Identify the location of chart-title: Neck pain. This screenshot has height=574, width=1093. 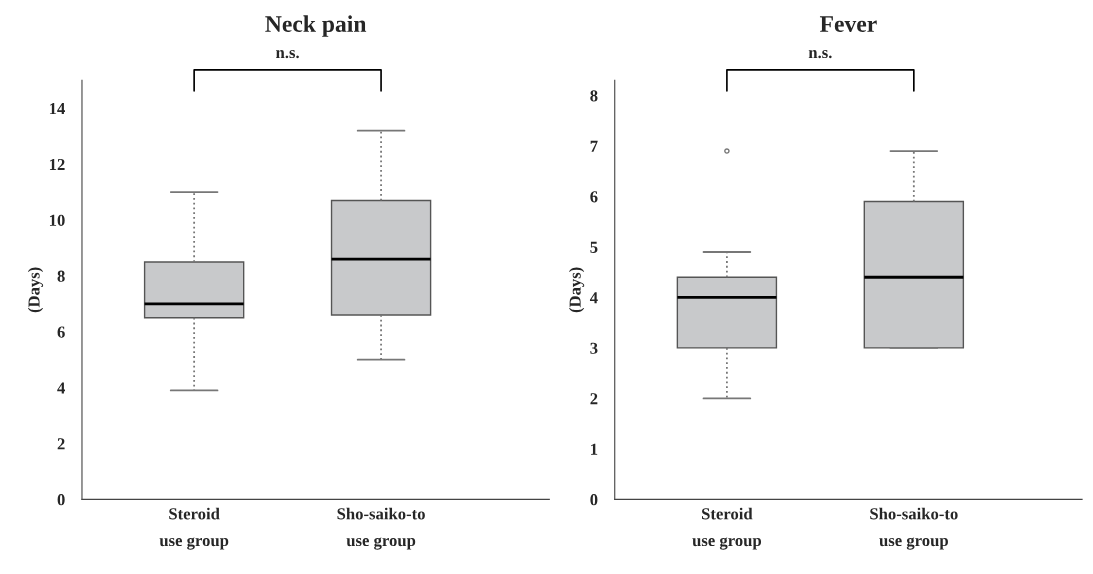
(316, 26).